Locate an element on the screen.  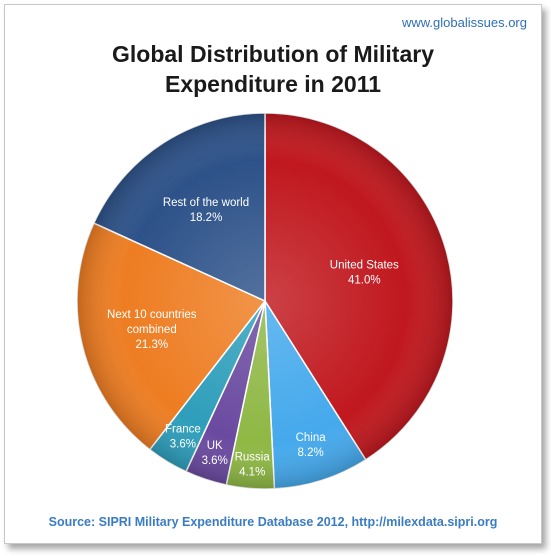
site-url: www.globalissues.org is located at coordinates (464, 22).